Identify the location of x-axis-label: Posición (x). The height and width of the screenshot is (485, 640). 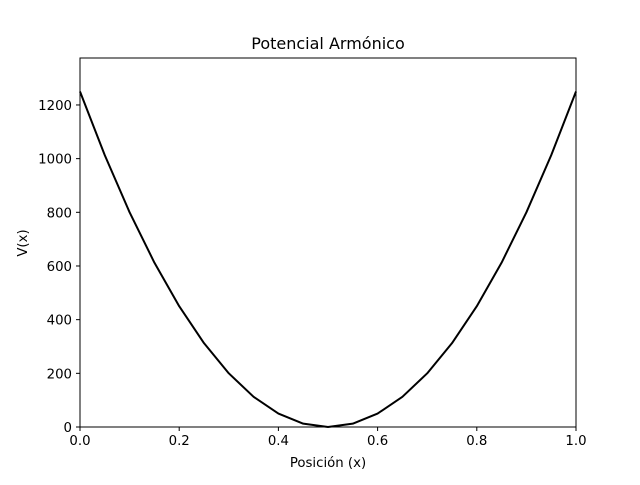
(328, 463).